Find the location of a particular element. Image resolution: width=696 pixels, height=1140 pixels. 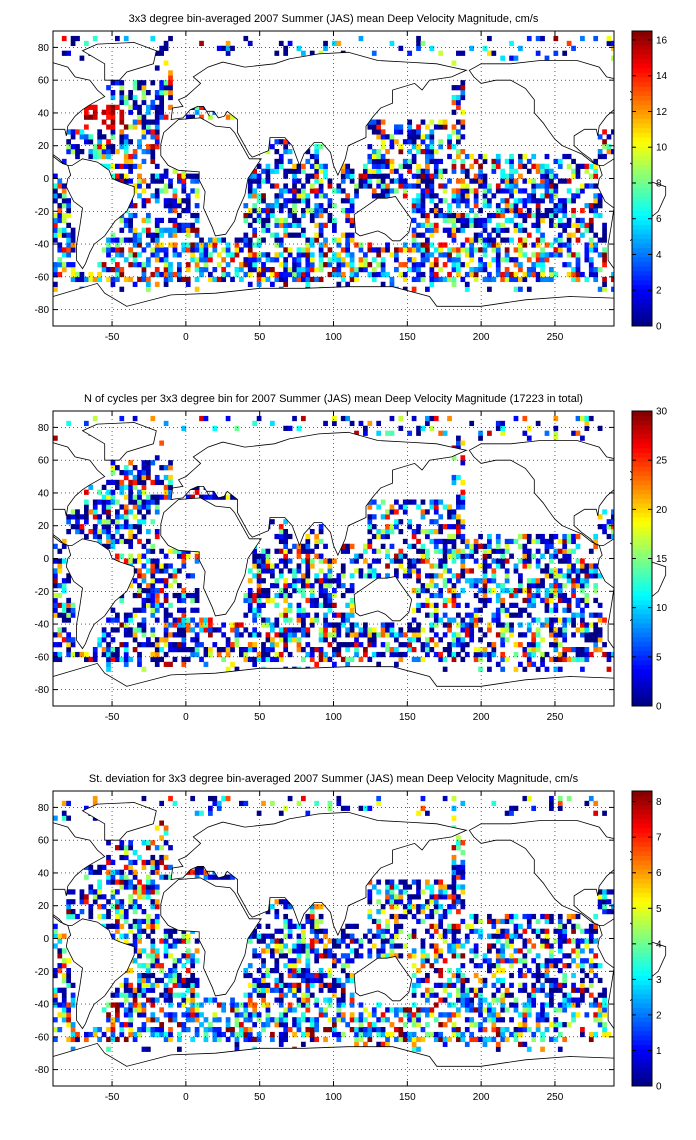

colorbar-swatch is located at coordinates (642, 487).